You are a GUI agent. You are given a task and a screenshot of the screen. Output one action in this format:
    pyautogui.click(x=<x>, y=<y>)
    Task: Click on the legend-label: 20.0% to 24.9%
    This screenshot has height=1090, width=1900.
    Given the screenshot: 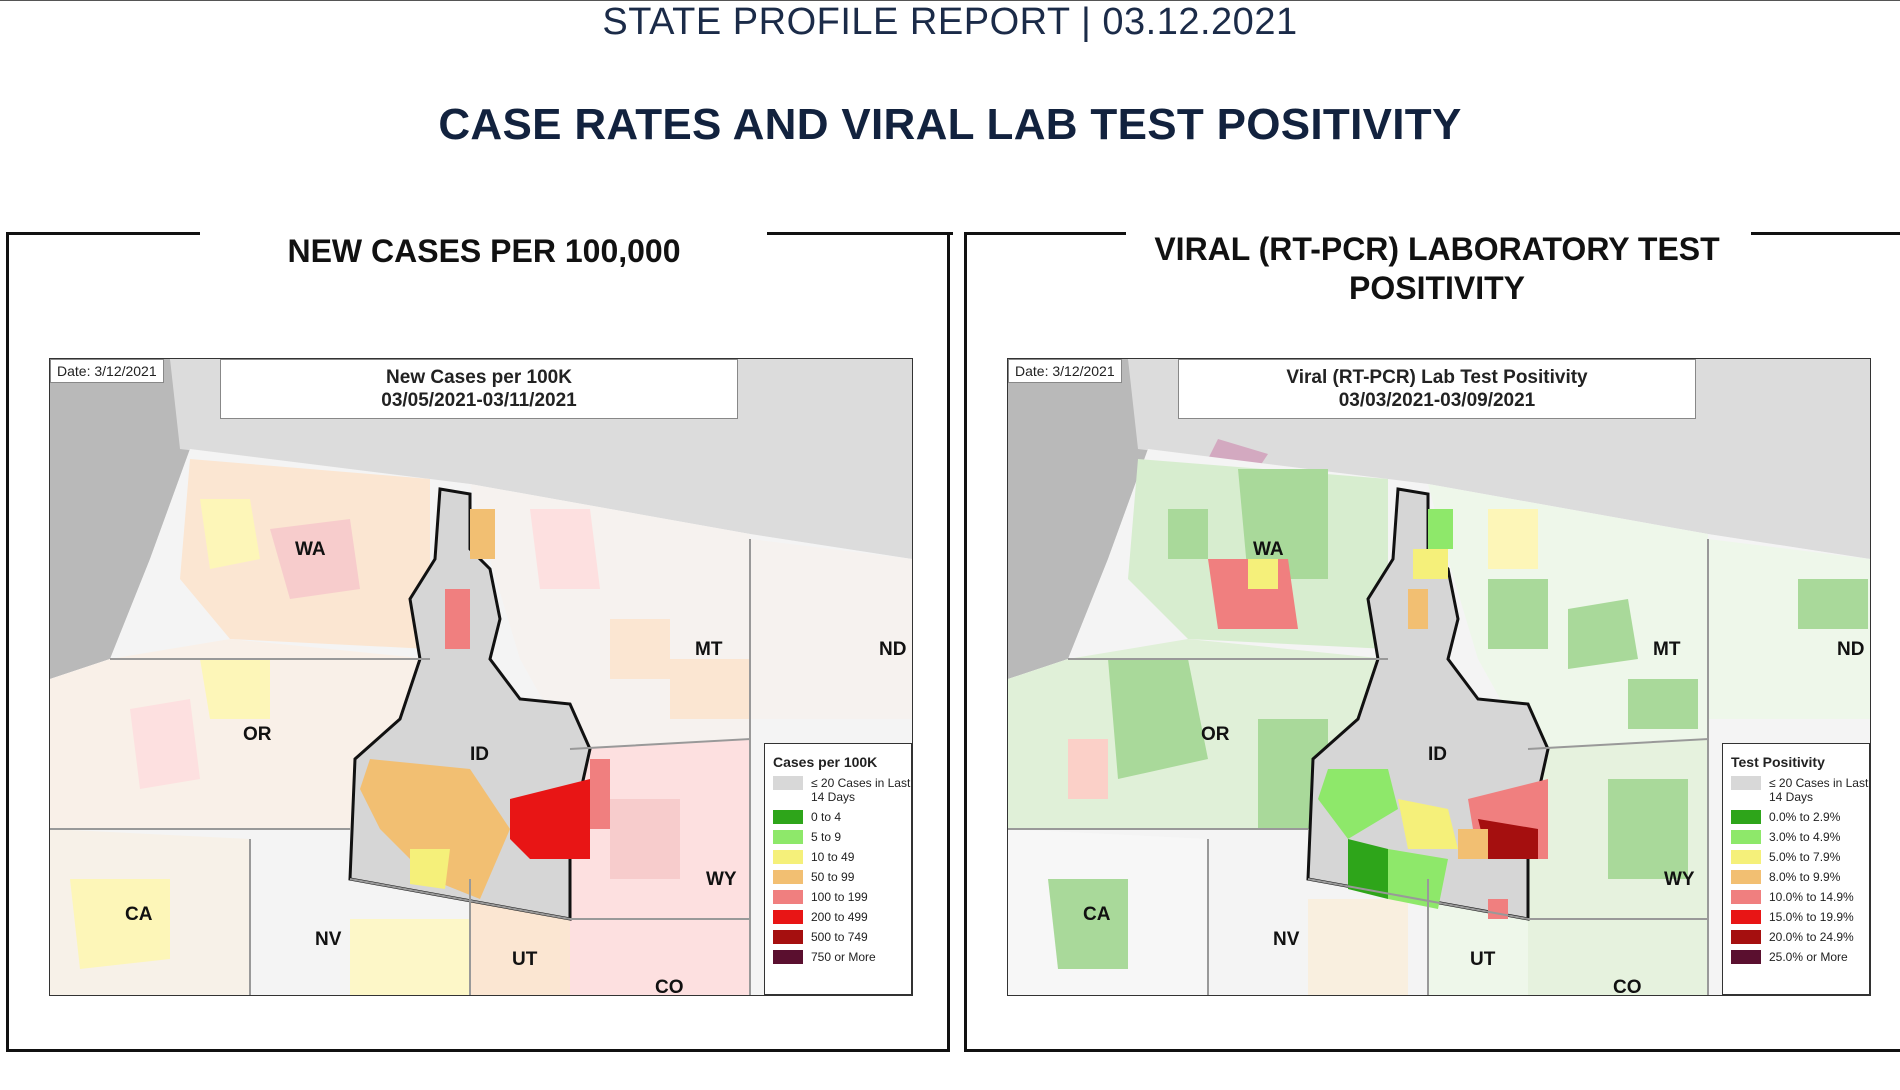 What is the action you would take?
    pyautogui.click(x=1811, y=937)
    